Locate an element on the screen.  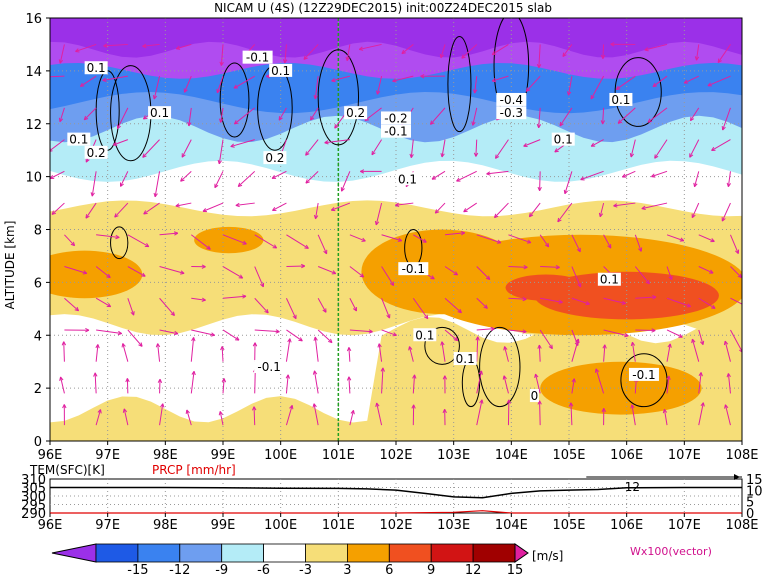
colorbar-tick-label: -15 is located at coordinates (137, 569).